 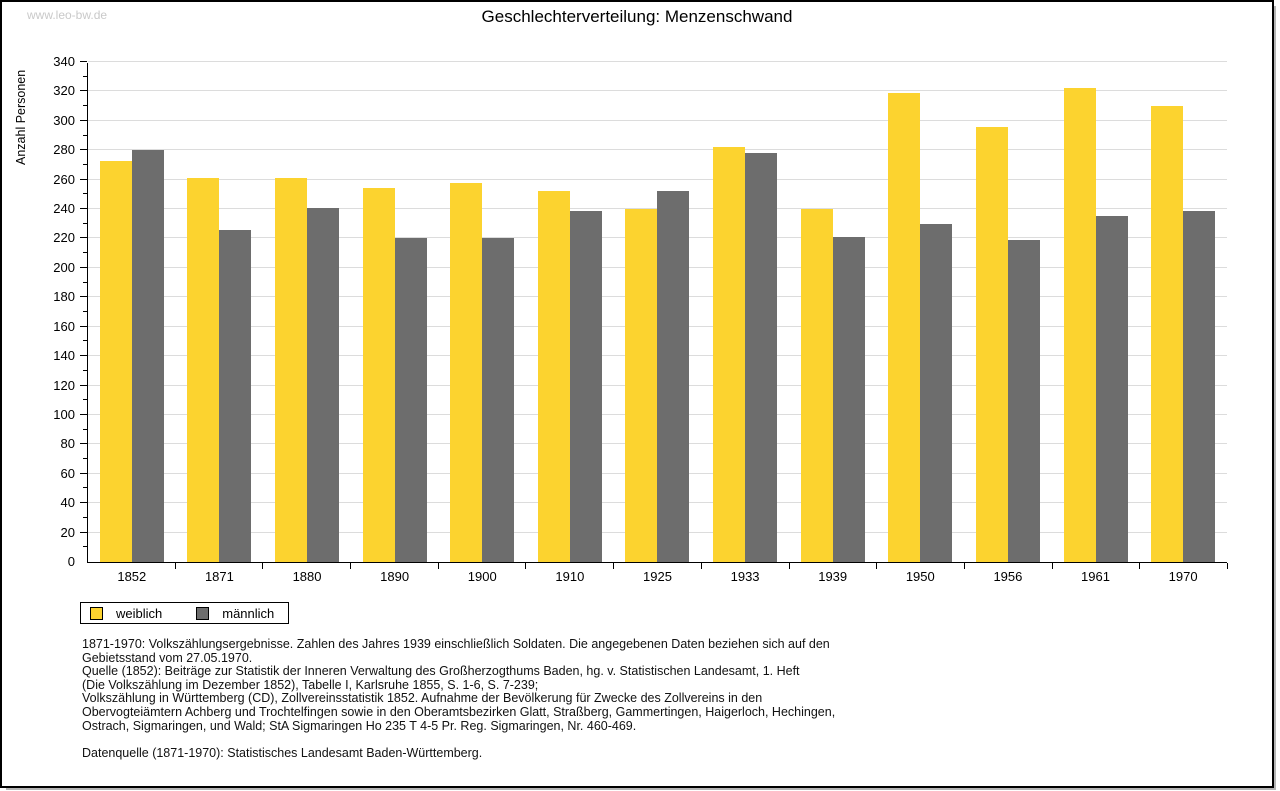 What do you see at coordinates (147, 356) in the screenshot?
I see `bar-männlich-1852` at bounding box center [147, 356].